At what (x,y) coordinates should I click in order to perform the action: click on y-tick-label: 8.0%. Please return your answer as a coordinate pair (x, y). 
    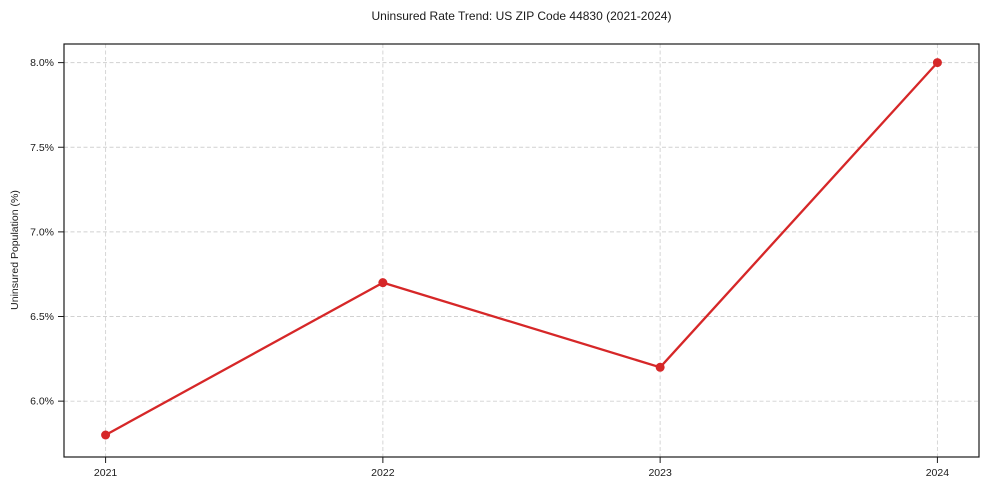
    Looking at the image, I should click on (42, 63).